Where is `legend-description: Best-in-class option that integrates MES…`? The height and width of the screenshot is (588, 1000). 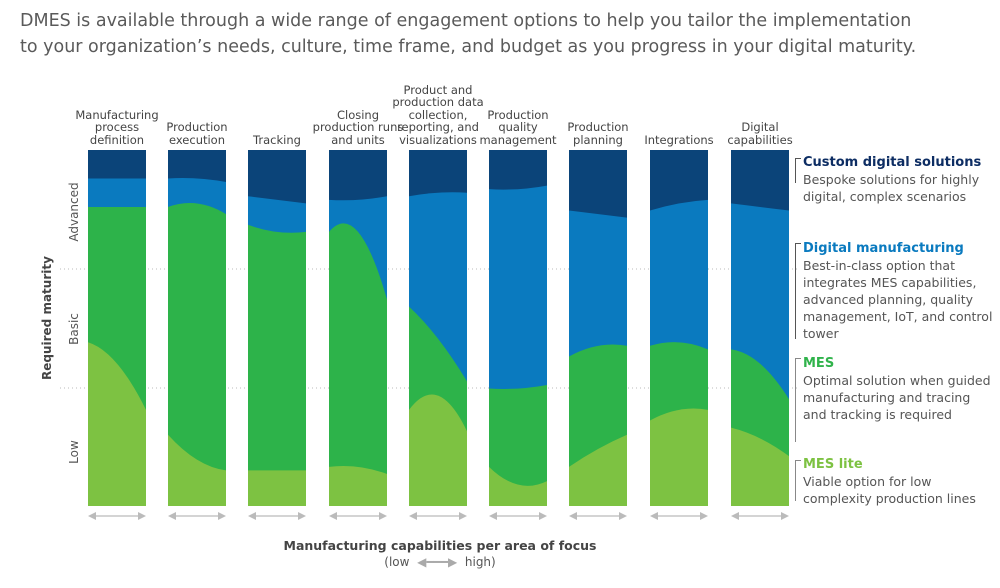 legend-description: Best-in-class option that integrates MES… is located at coordinates (898, 299).